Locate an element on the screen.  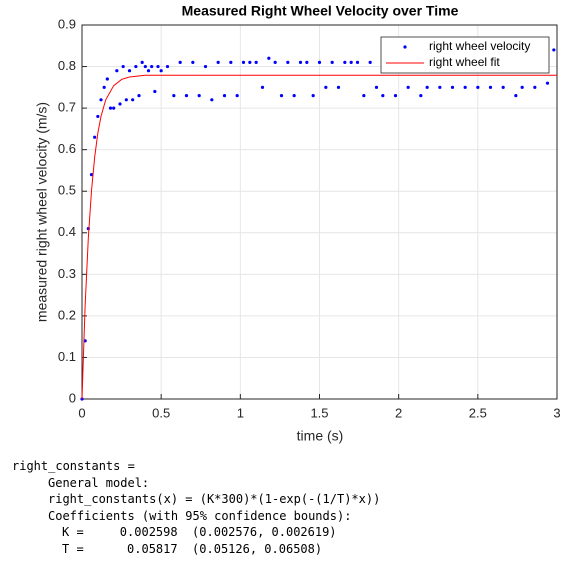
y-tick-label: 0.7 is located at coordinates (67, 107).